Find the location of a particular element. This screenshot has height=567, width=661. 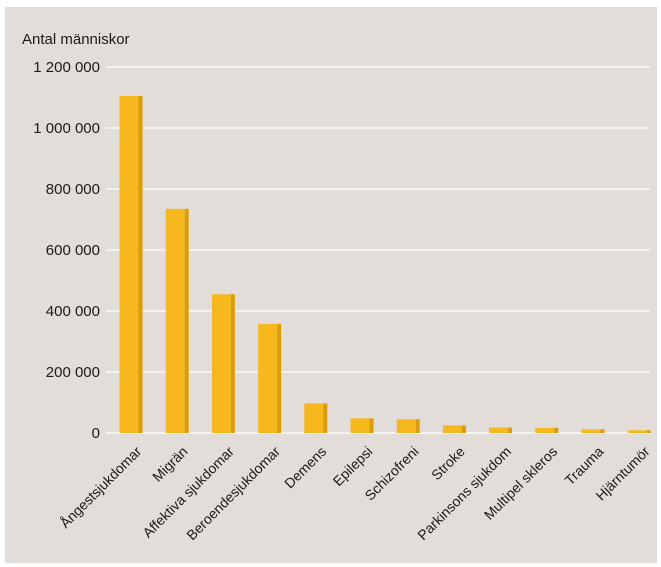

x-tick-label: Epilepsi is located at coordinates (352, 466).